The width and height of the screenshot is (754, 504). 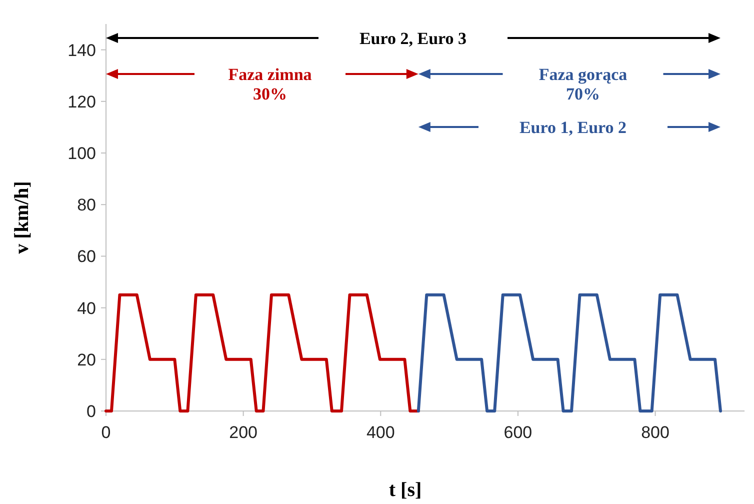 I want to click on y-tick-label: 140, so click(x=82, y=50).